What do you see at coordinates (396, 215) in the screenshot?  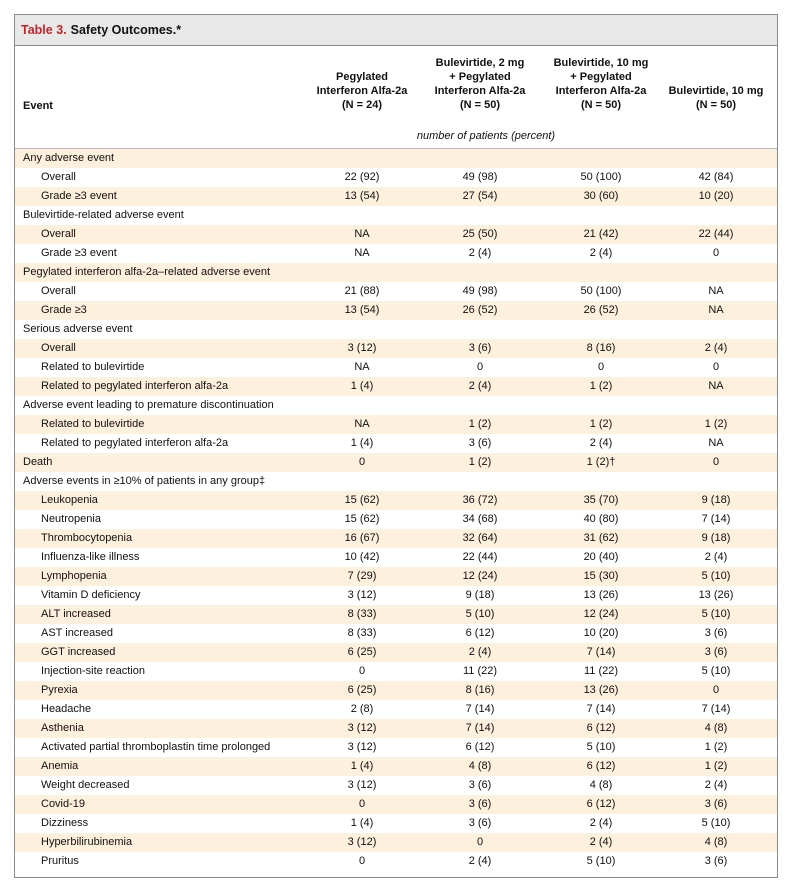 I see `table-row: Bulevirtide-related adverse event` at bounding box center [396, 215].